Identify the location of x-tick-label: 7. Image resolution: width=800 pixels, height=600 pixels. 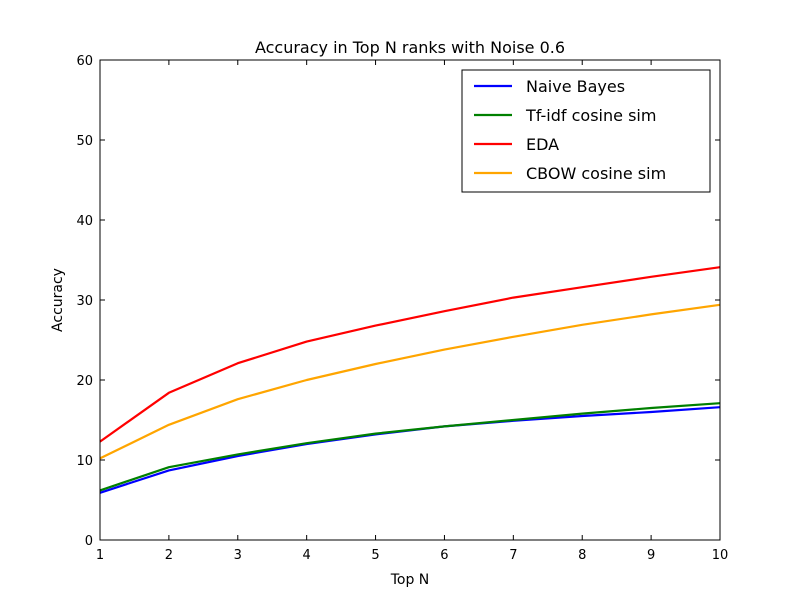
(513, 555).